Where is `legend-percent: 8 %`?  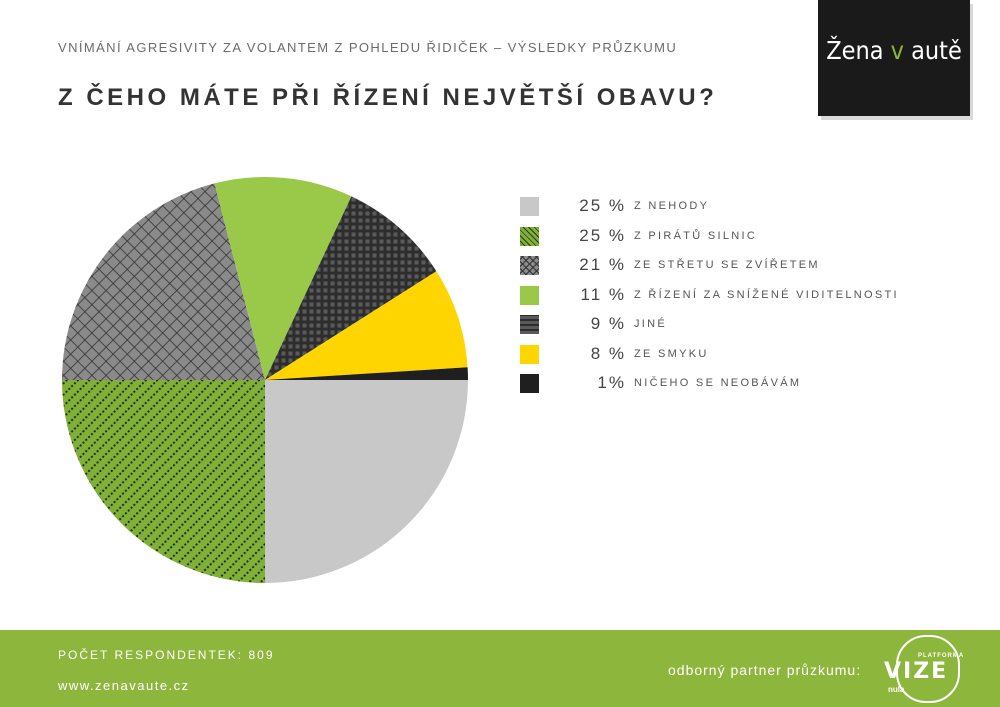 legend-percent: 8 % is located at coordinates (608, 353).